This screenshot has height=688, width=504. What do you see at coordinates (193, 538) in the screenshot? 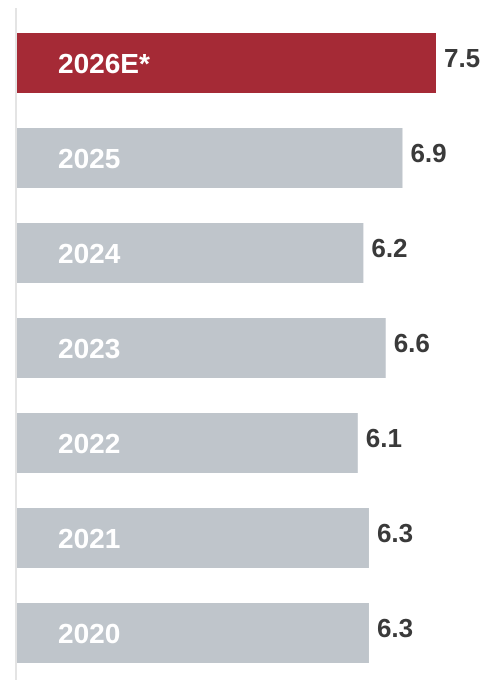
I see `bar-2021` at bounding box center [193, 538].